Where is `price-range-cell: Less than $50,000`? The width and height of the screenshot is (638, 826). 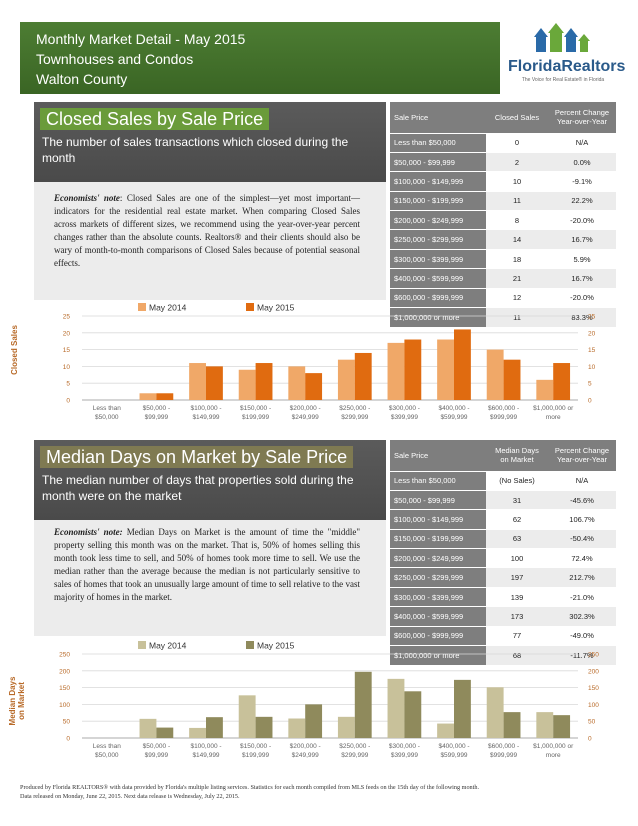 price-range-cell: Less than $50,000 is located at coordinates (438, 142).